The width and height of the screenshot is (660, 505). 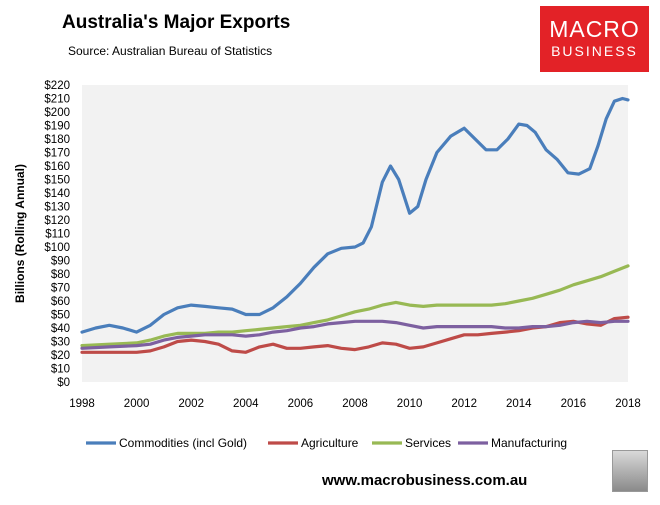 What do you see at coordinates (60, 329) in the screenshot?
I see `y-tick-label: $40` at bounding box center [60, 329].